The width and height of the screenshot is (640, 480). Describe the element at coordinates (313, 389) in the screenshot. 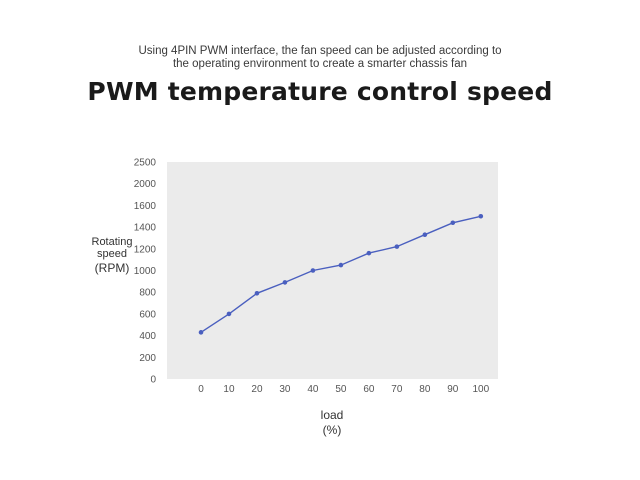

I see `x-tick-label: 40` at that location.